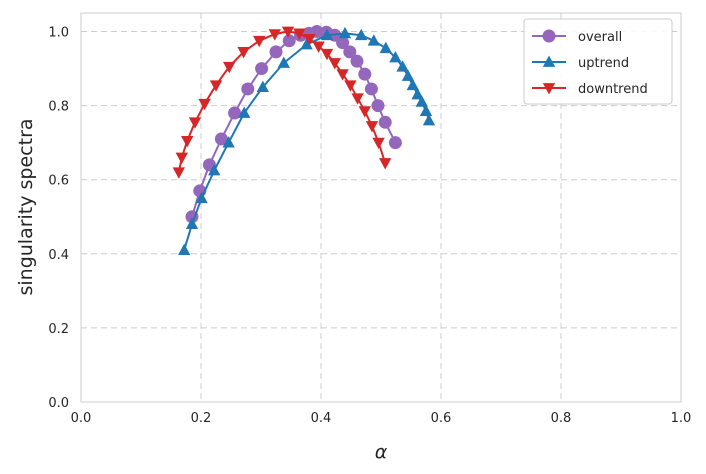 The height and width of the screenshot is (474, 706). What do you see at coordinates (58, 403) in the screenshot?
I see `y-tick-label: 0.0` at bounding box center [58, 403].